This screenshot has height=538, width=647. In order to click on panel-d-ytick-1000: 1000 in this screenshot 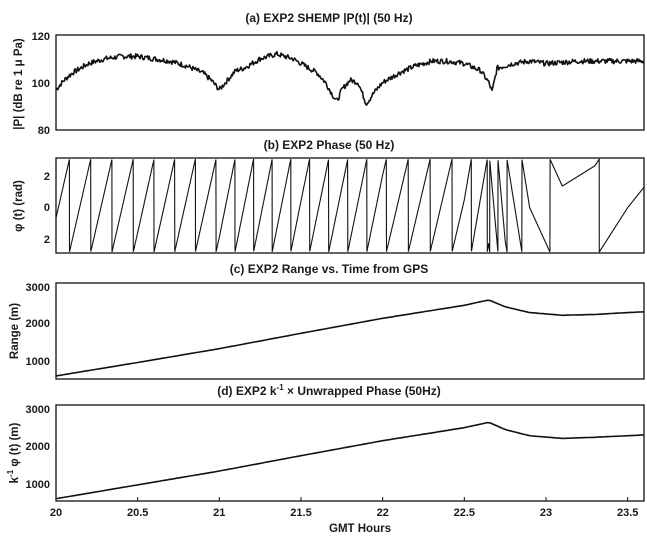, I will do `click(38, 485)`.